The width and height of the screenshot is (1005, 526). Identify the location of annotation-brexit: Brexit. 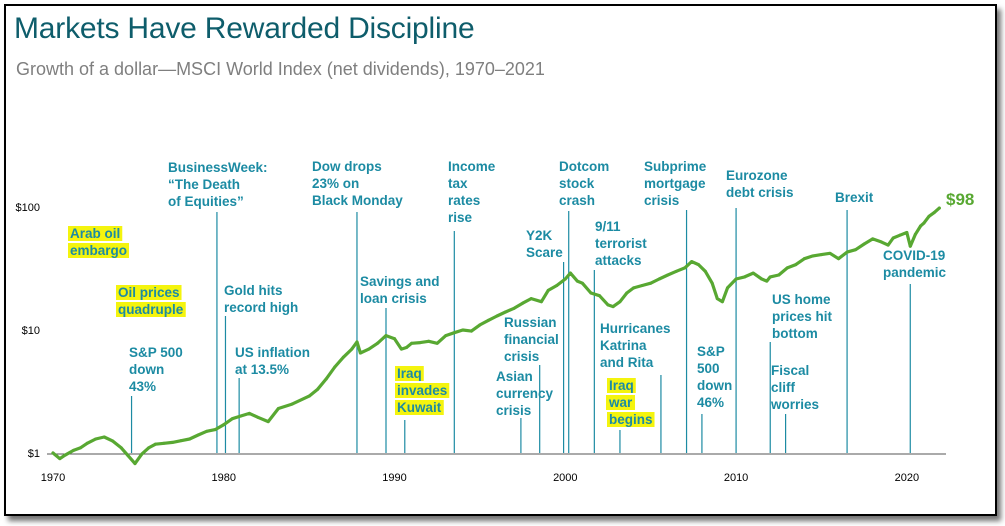
(854, 197).